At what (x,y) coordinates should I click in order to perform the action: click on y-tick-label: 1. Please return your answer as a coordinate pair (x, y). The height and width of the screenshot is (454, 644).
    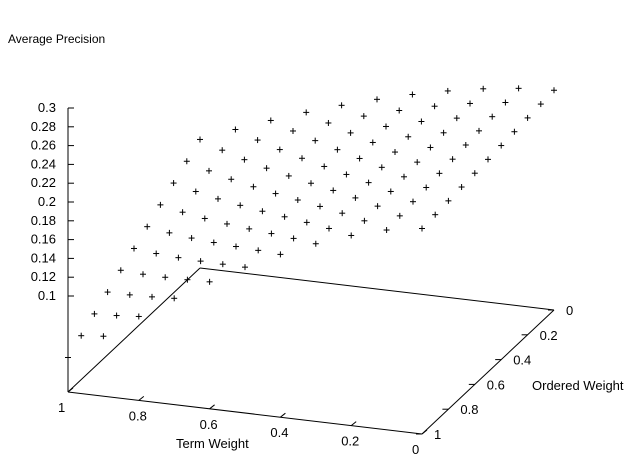
    Looking at the image, I should click on (437, 434).